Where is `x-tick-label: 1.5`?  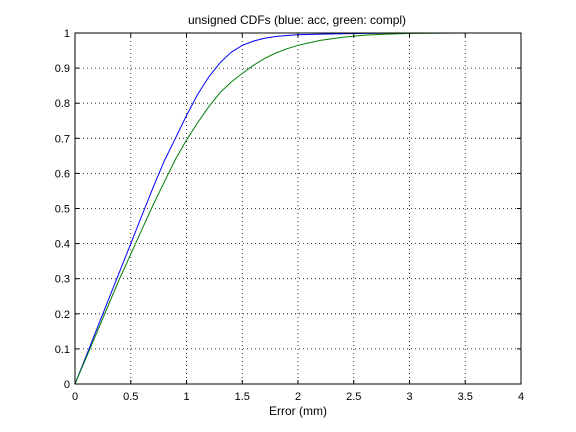 x-tick-label: 1.5 is located at coordinates (242, 397).